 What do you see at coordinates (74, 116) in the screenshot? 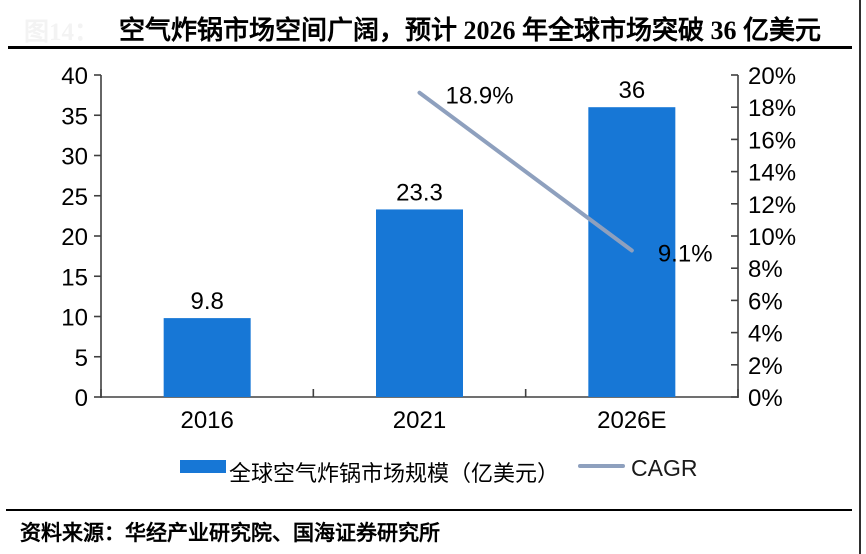
I see `left-axis-tick-label: 35` at bounding box center [74, 116].